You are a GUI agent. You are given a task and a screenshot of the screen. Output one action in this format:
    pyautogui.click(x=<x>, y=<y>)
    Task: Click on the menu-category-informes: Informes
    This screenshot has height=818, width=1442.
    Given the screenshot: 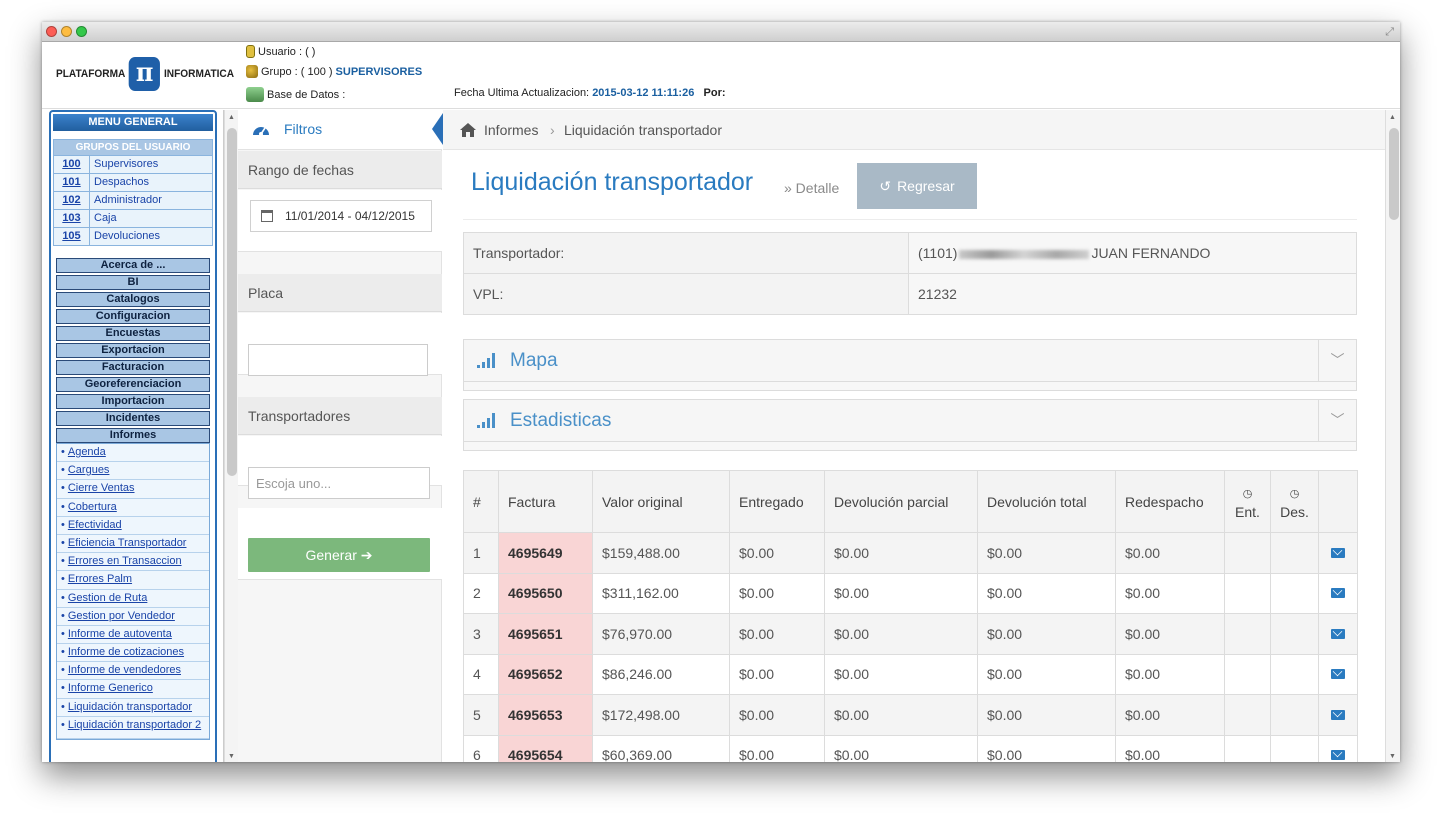 What is the action you would take?
    pyautogui.click(x=133, y=435)
    